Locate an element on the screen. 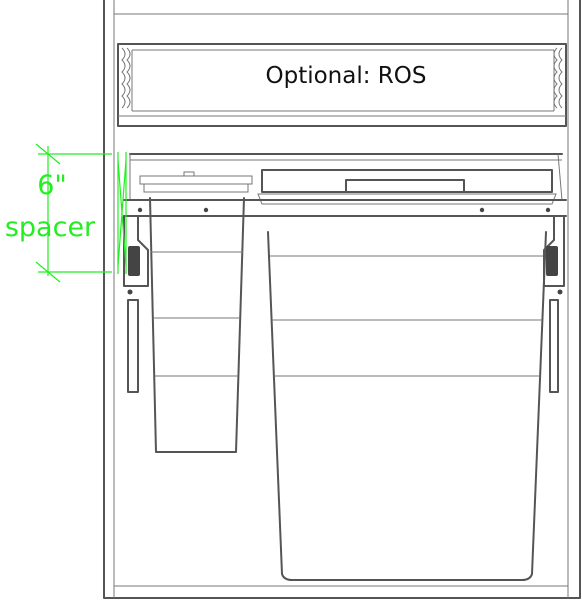  right-slide-hardware is located at coordinates (554, 304).